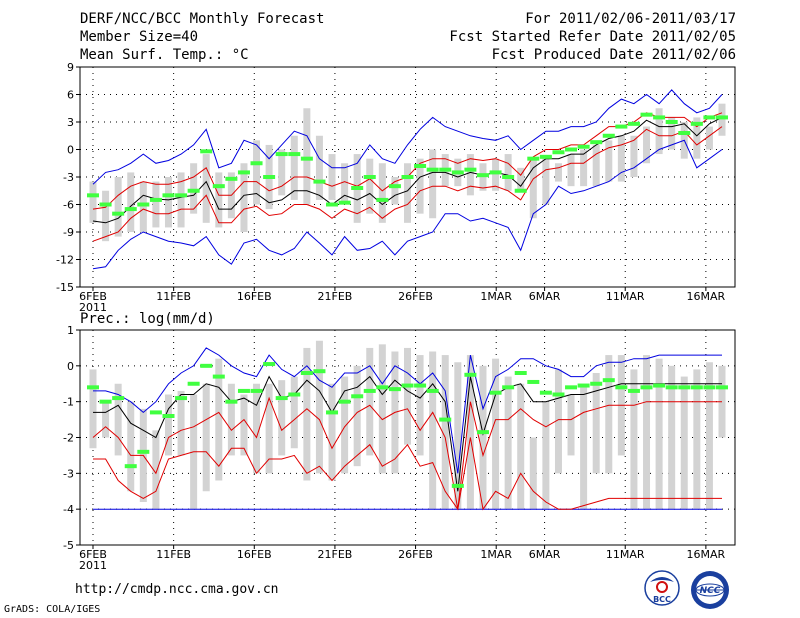  I want to click on y-tick-label: -1, so click(68, 402).